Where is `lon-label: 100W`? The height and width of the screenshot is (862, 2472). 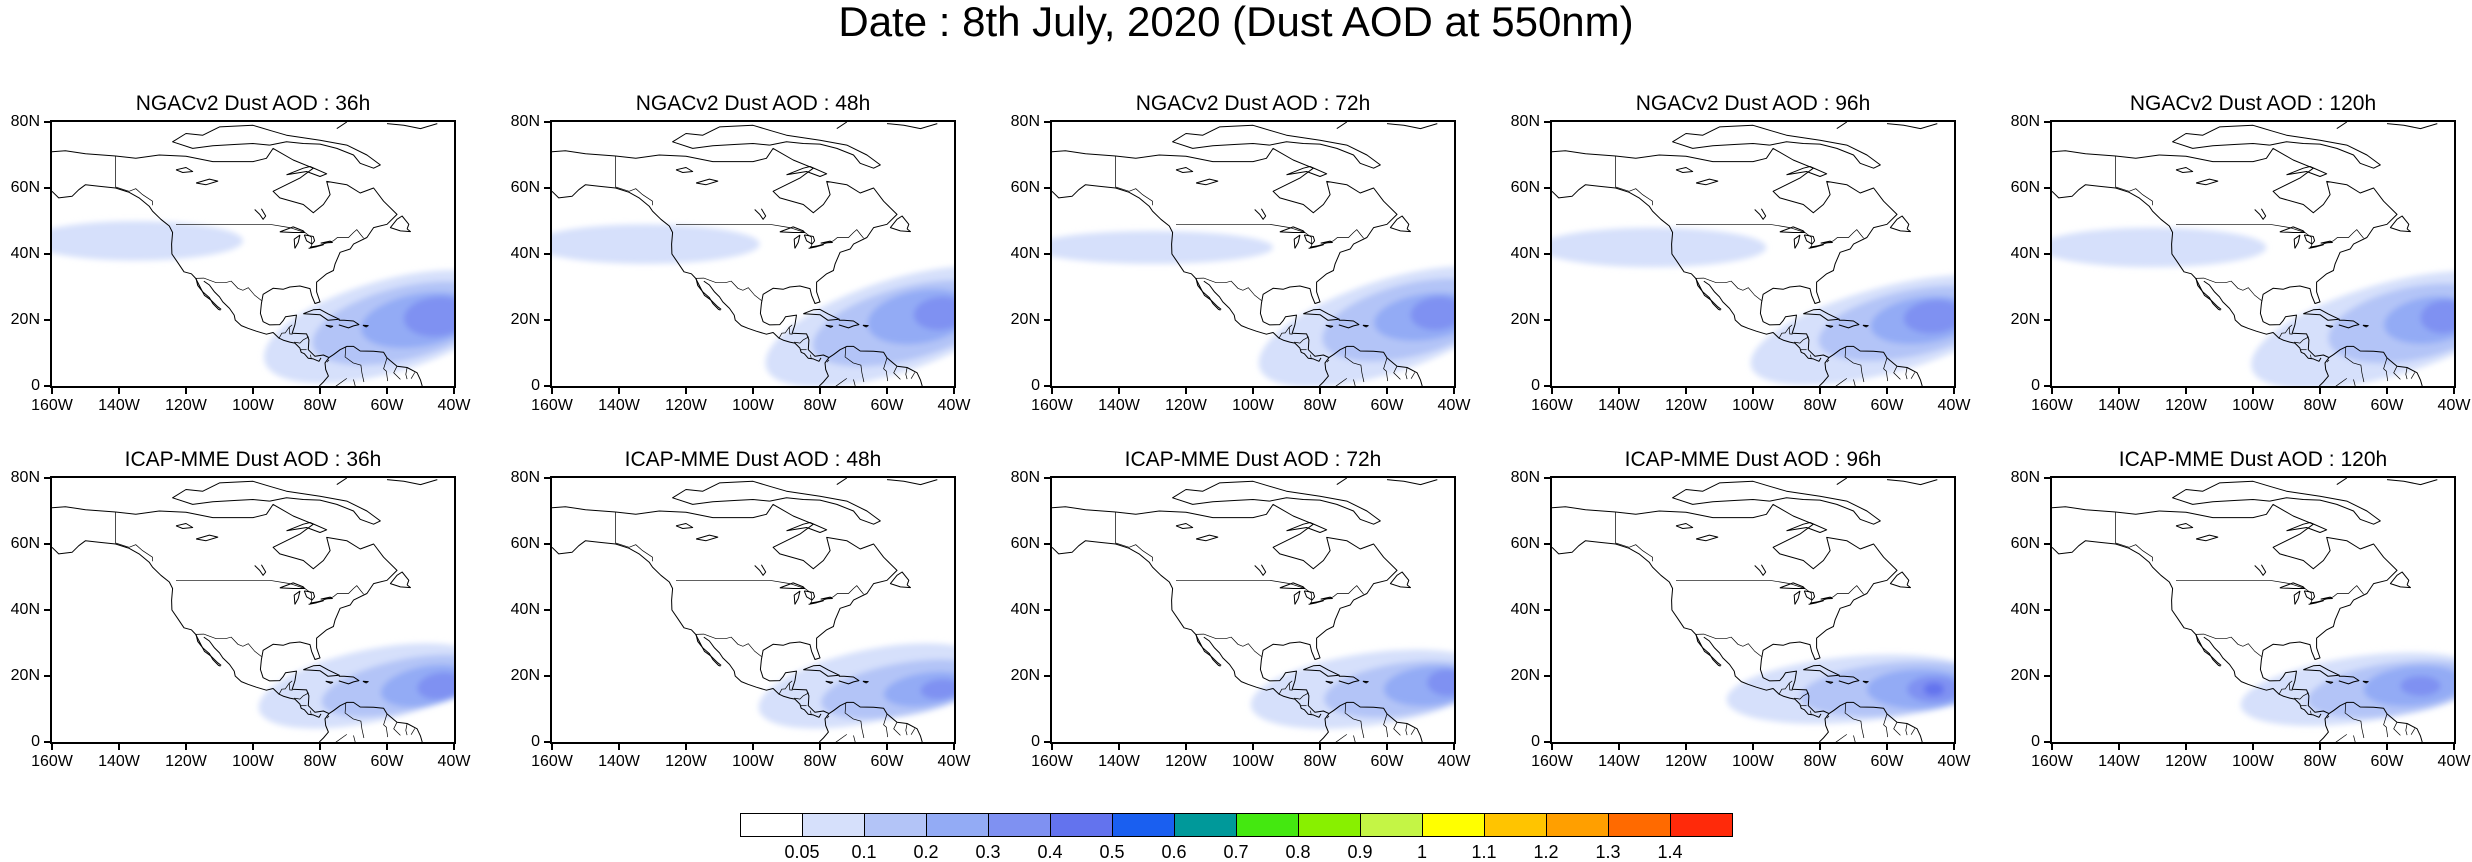 lon-label: 100W is located at coordinates (2253, 405).